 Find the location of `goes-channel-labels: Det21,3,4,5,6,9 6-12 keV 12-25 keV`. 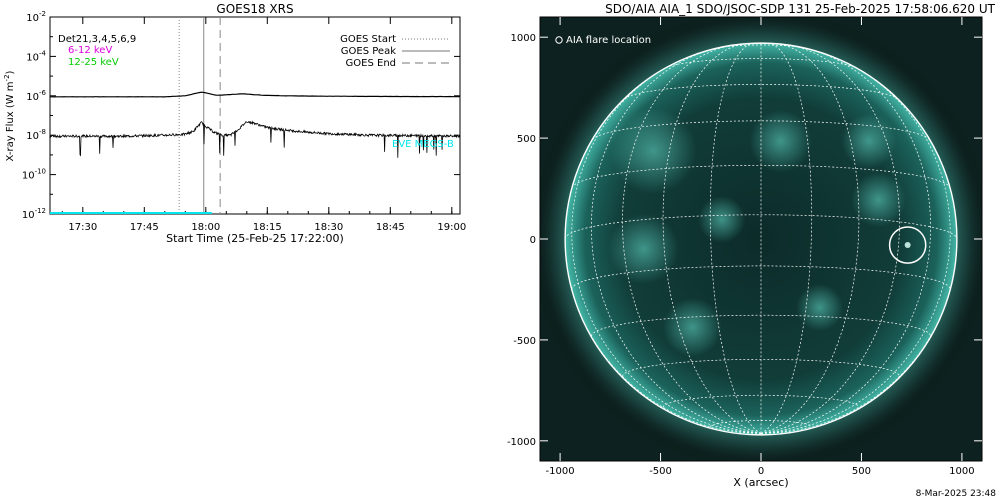

goes-channel-labels: Det21,3,4,5,6,9 6-12 keV 12-25 keV is located at coordinates (97, 51).